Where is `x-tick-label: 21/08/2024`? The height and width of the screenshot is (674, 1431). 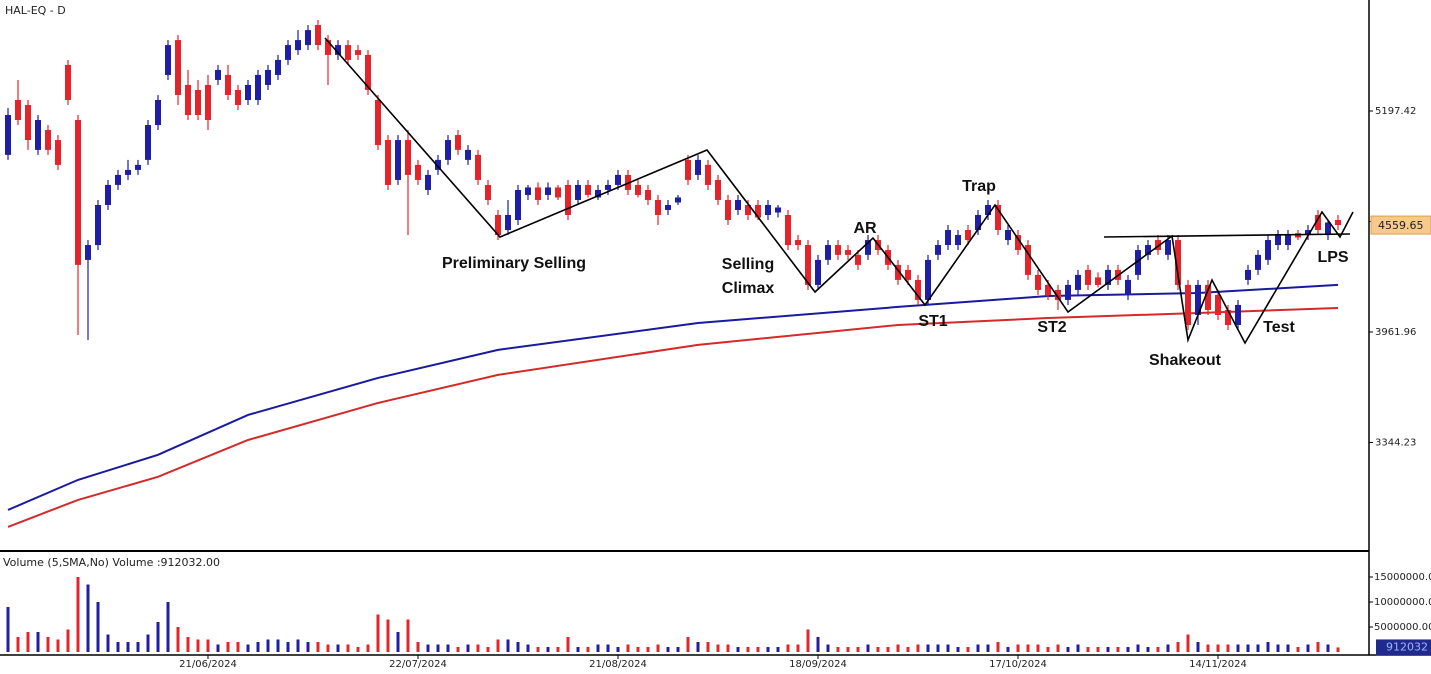
x-tick-label: 21/08/2024 is located at coordinates (618, 664).